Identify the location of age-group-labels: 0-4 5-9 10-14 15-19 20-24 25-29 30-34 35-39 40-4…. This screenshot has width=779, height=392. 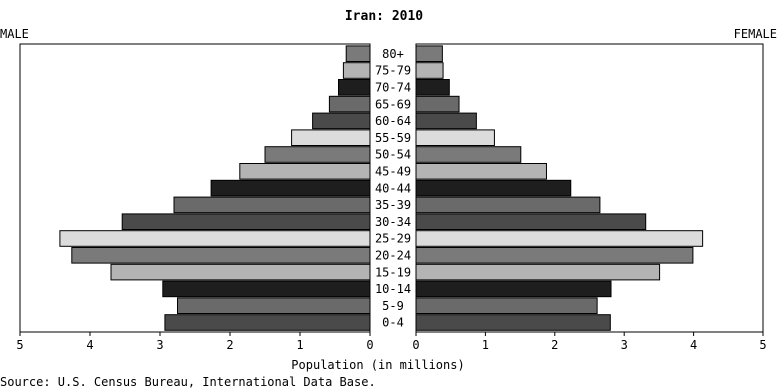
(393, 188).